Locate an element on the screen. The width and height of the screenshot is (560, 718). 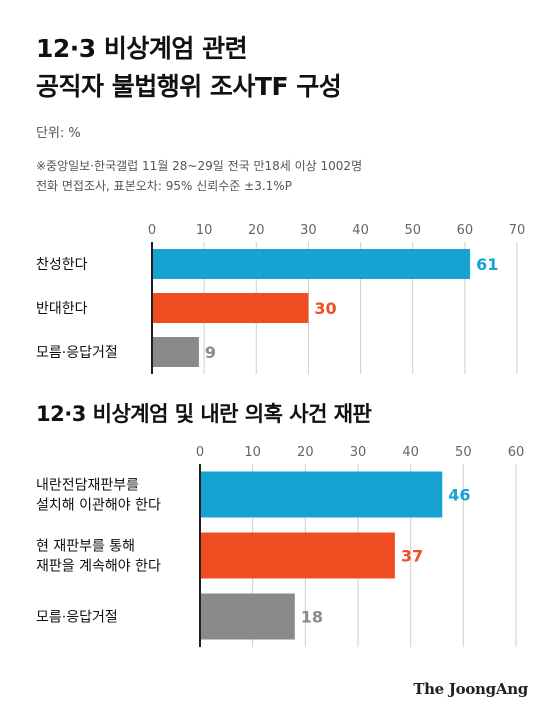
category-label: 반대한다 is located at coordinates (62, 309).